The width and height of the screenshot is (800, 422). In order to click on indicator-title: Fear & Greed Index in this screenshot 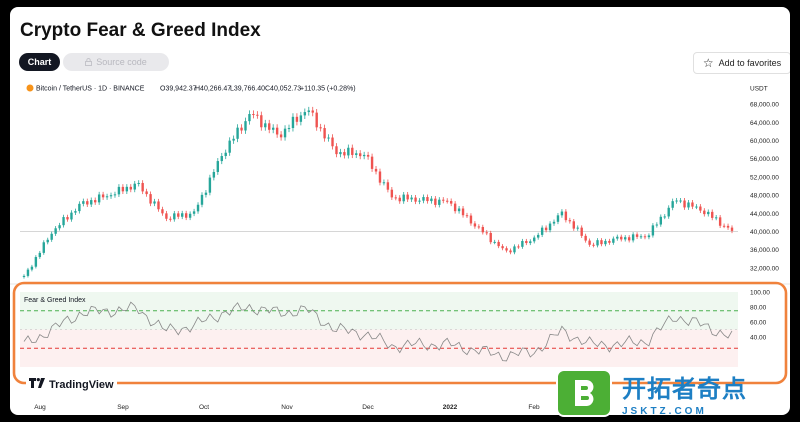, I will do `click(55, 300)`.